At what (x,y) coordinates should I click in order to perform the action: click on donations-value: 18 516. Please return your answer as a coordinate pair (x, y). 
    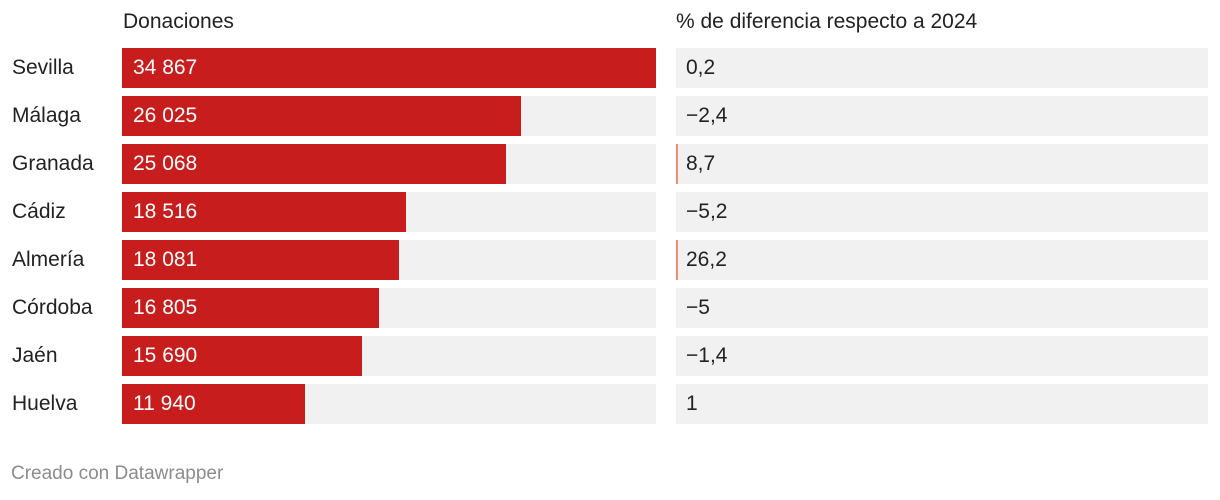
    Looking at the image, I should click on (165, 211).